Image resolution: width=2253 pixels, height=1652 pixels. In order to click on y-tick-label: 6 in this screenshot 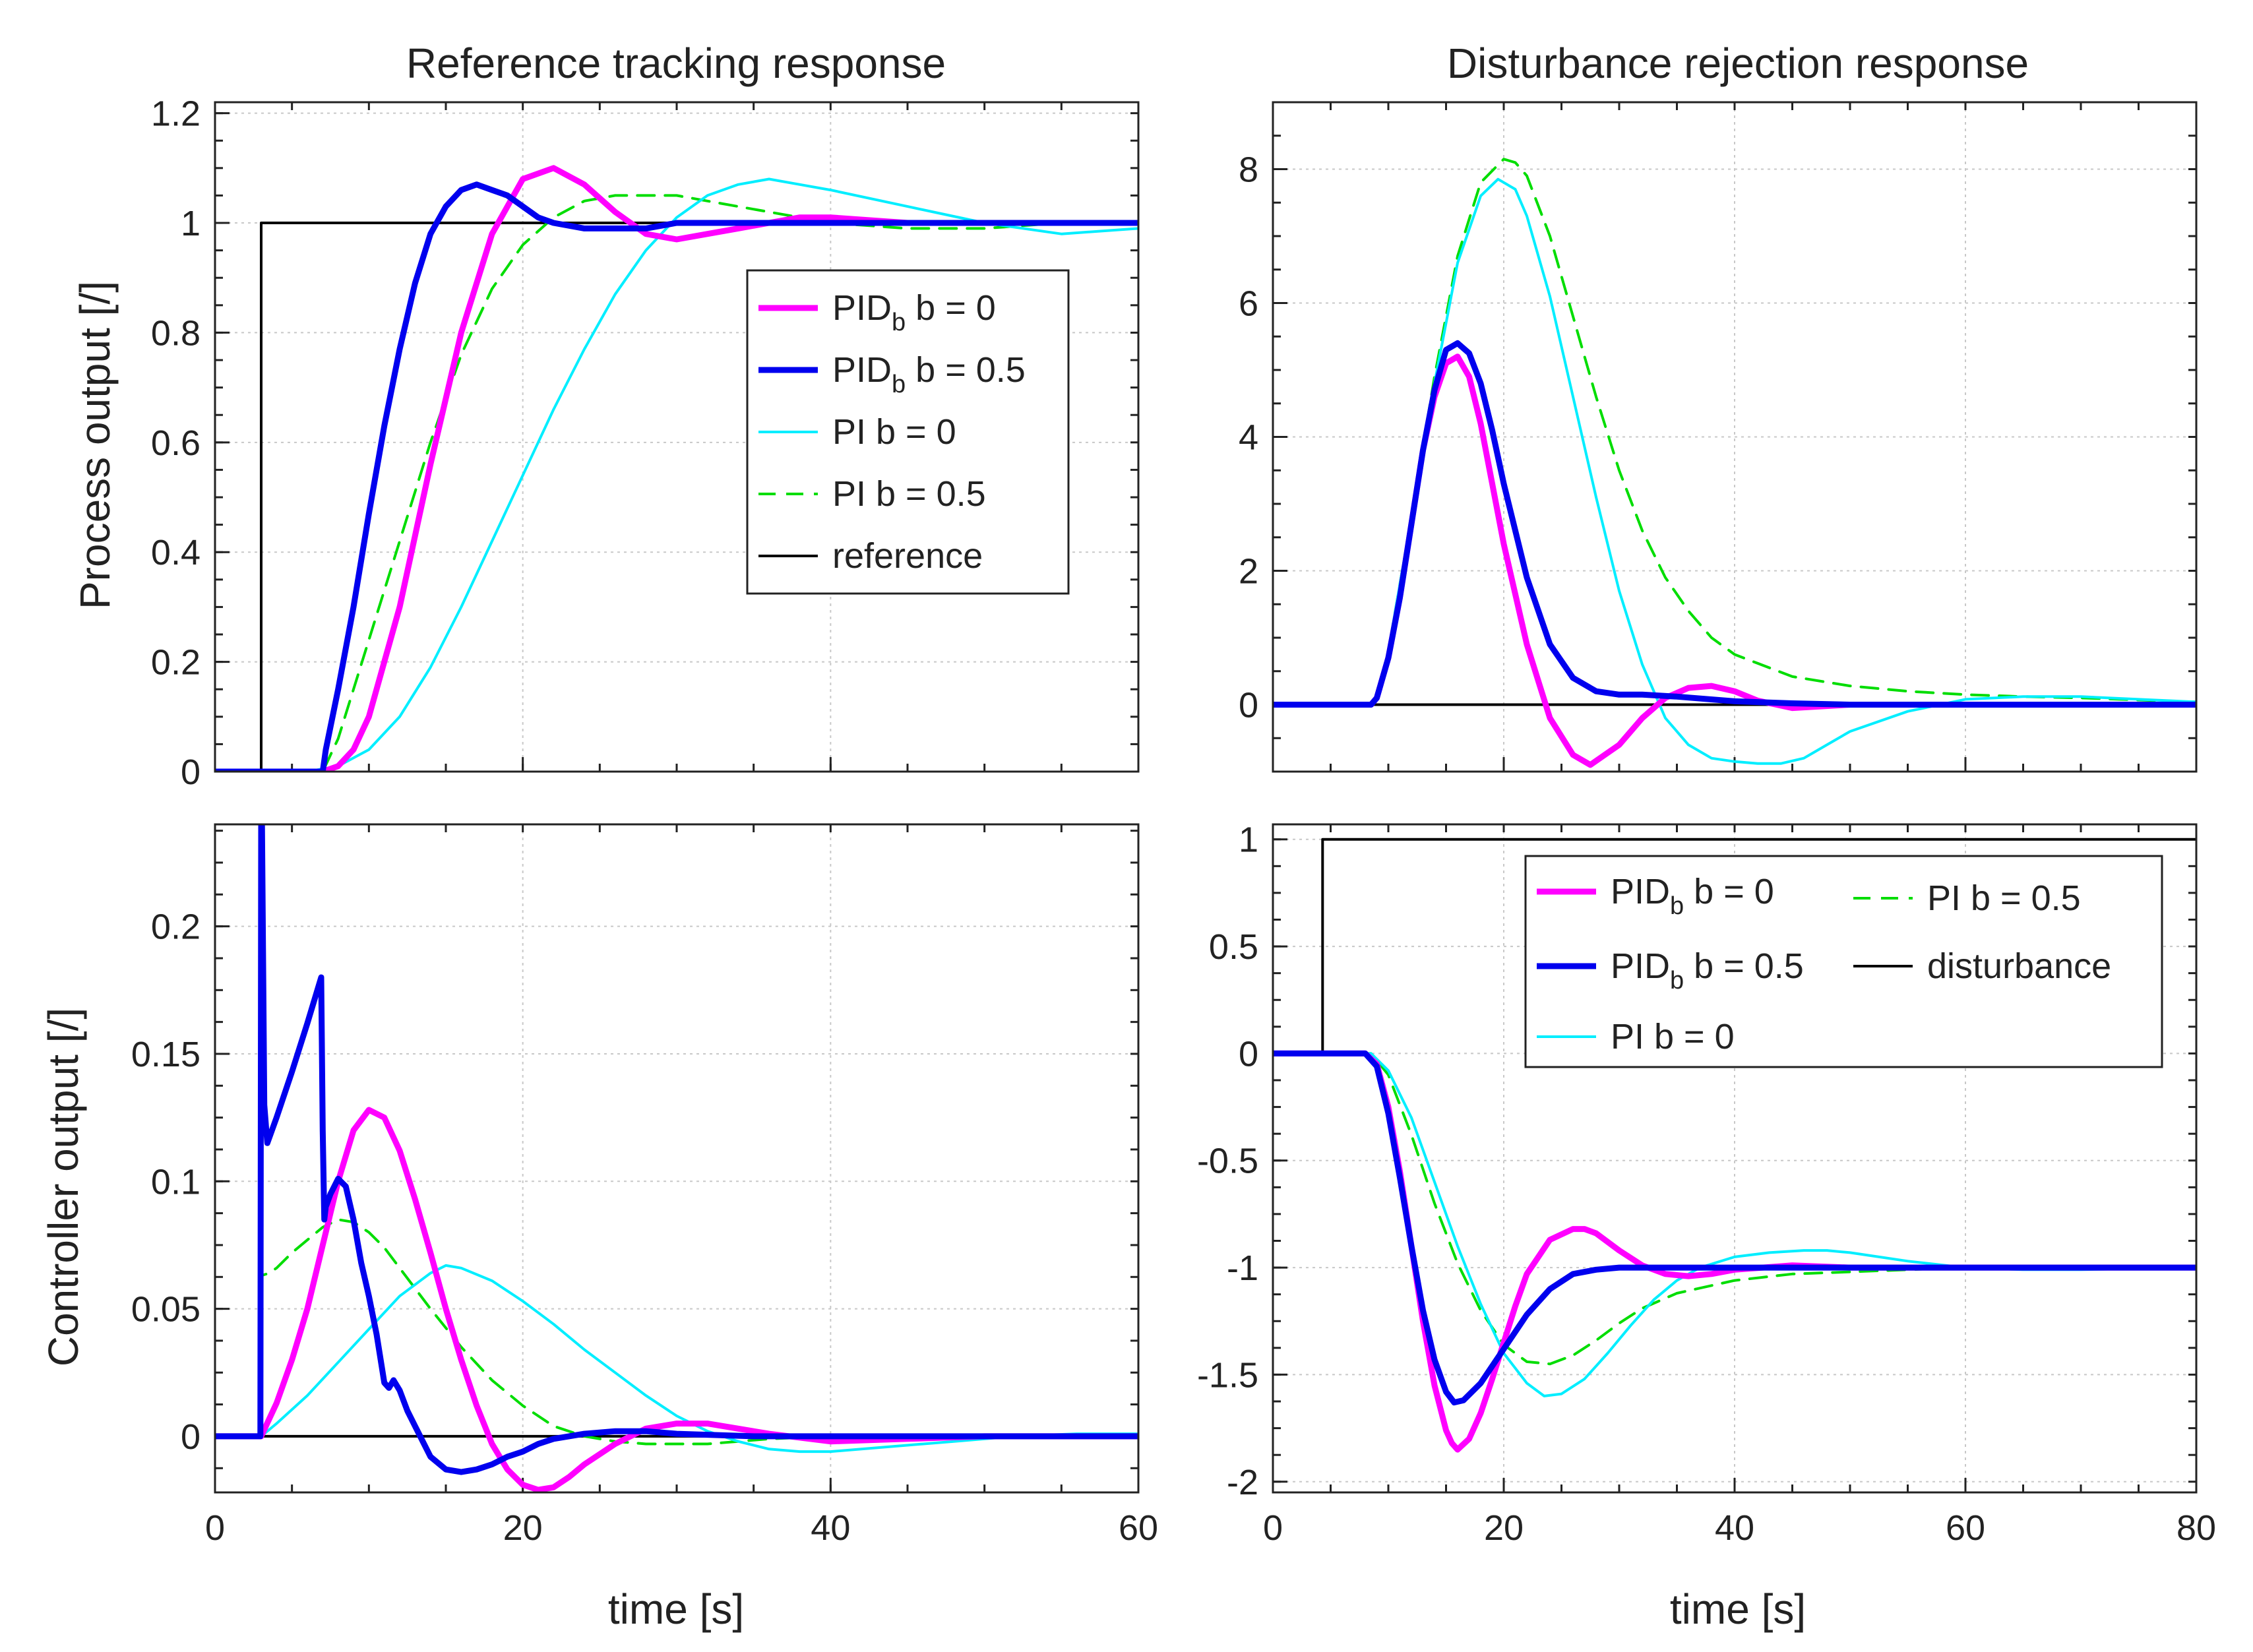, I will do `click(1248, 304)`.